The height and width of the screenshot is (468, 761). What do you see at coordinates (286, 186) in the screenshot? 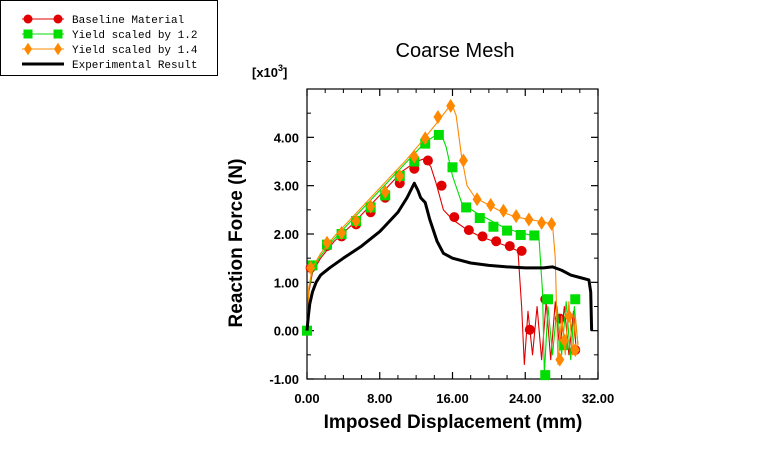
I see `y-tick-label: 3.00` at bounding box center [286, 186].